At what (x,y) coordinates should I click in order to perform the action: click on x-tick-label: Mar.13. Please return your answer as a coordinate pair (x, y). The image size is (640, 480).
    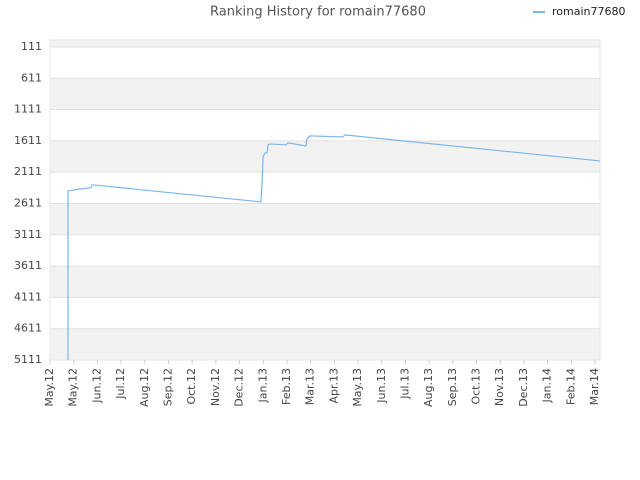
    Looking at the image, I should click on (310, 386).